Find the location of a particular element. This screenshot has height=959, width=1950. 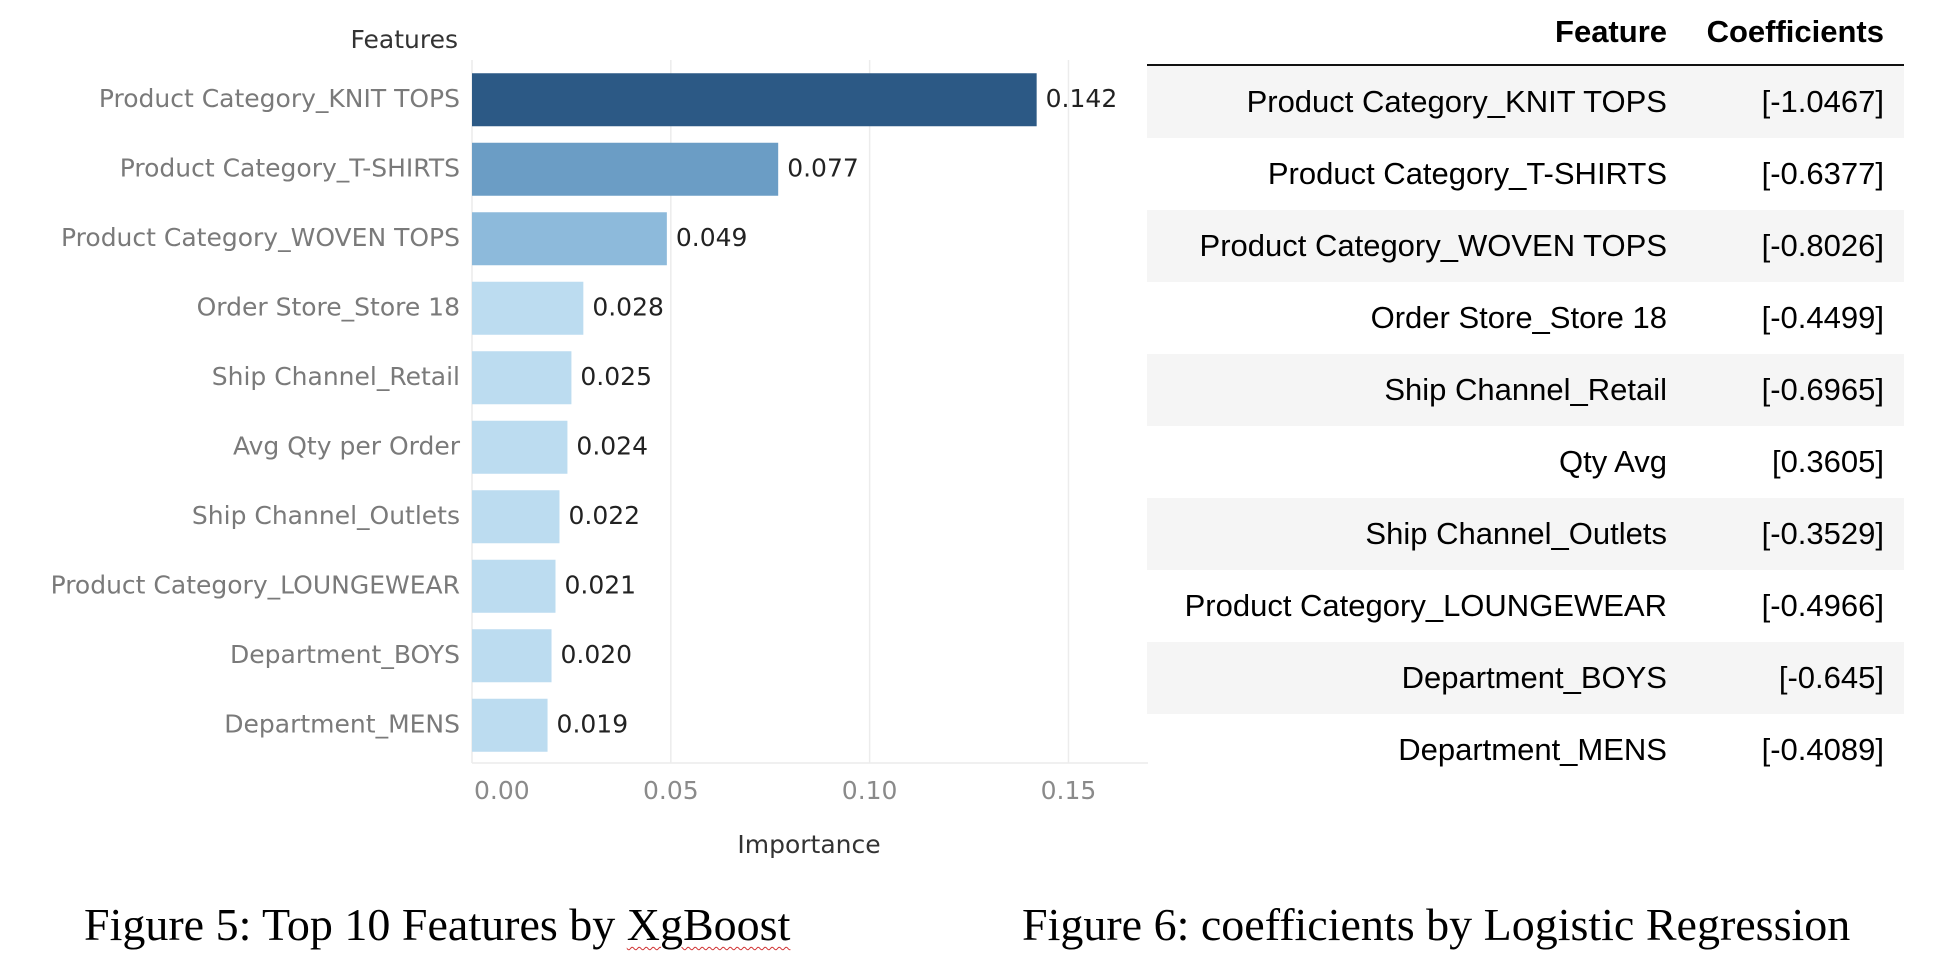

x-tick-label: 0.00 is located at coordinates (502, 790).